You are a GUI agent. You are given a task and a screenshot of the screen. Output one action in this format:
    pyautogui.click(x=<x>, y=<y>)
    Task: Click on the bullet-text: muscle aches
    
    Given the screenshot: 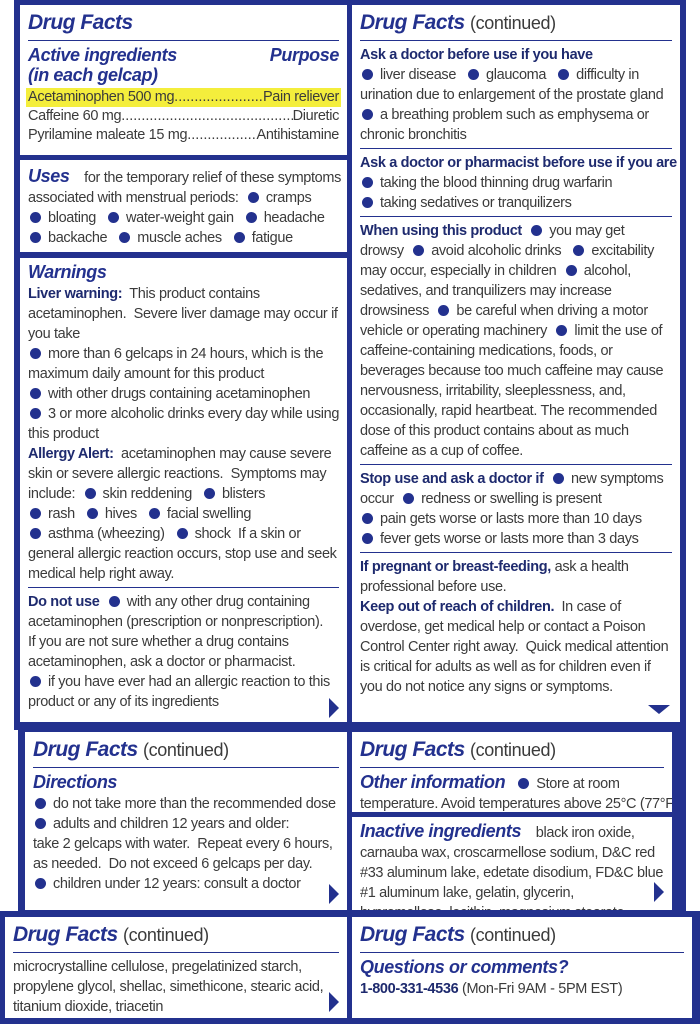 What is the action you would take?
    pyautogui.click(x=179, y=238)
    